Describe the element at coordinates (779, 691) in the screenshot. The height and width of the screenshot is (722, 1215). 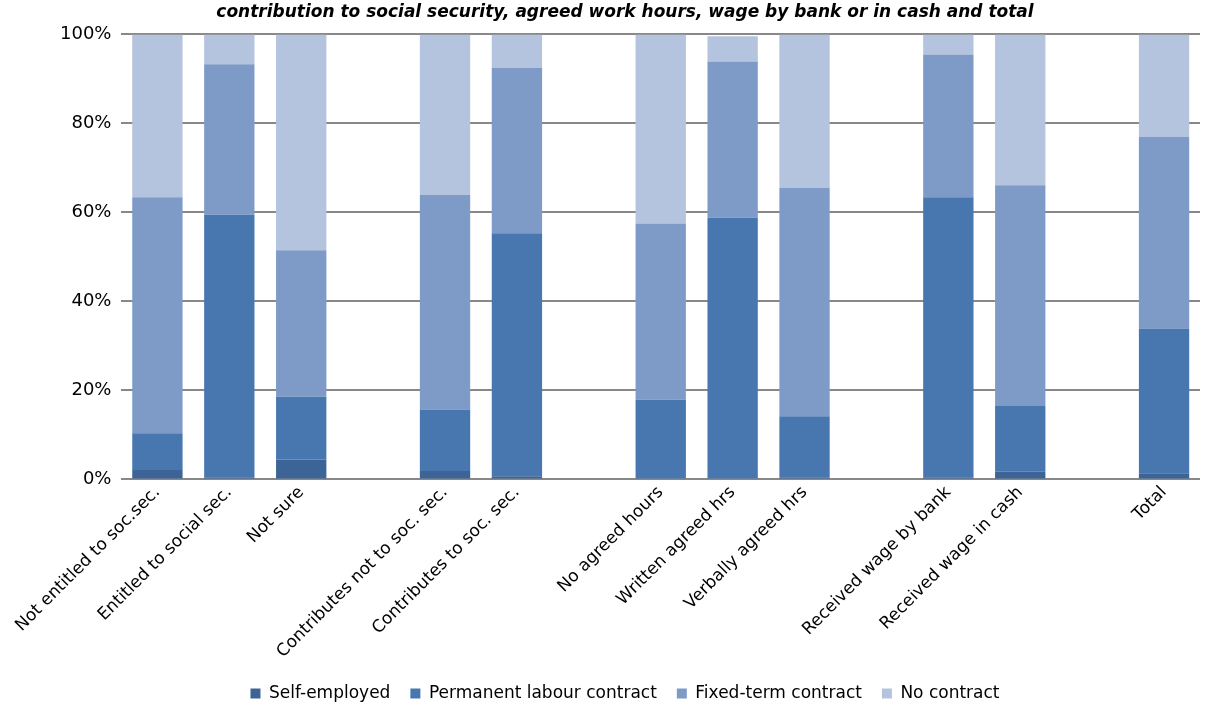
I see `legend-label: Fixed-term contract` at that location.